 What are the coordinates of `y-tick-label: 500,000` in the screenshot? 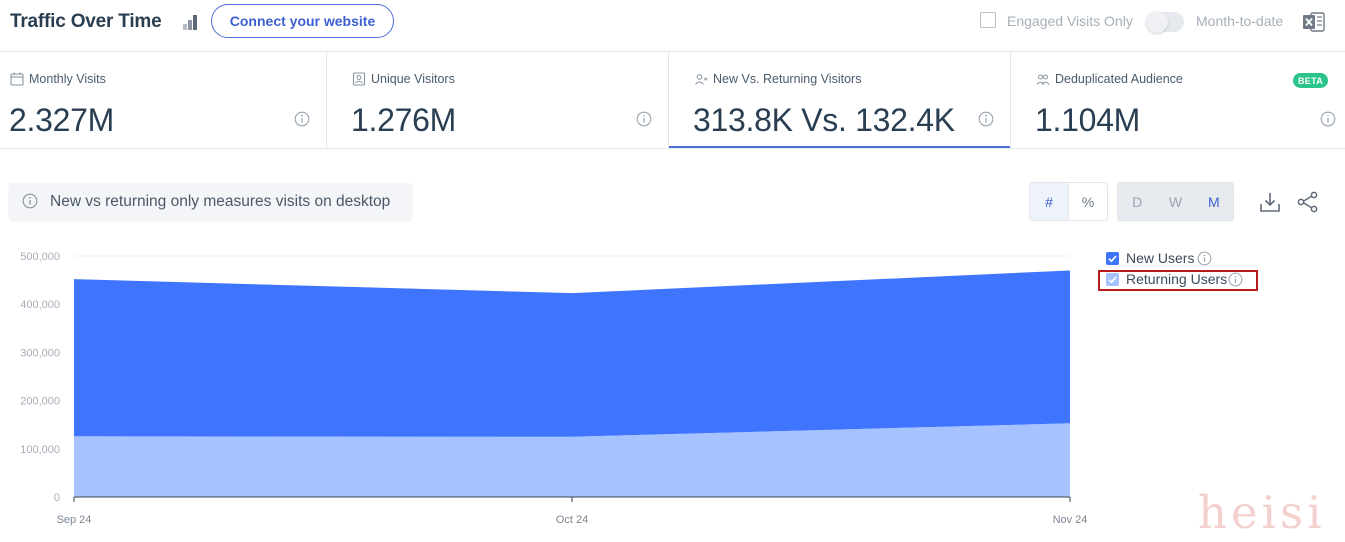 It's located at (40, 257).